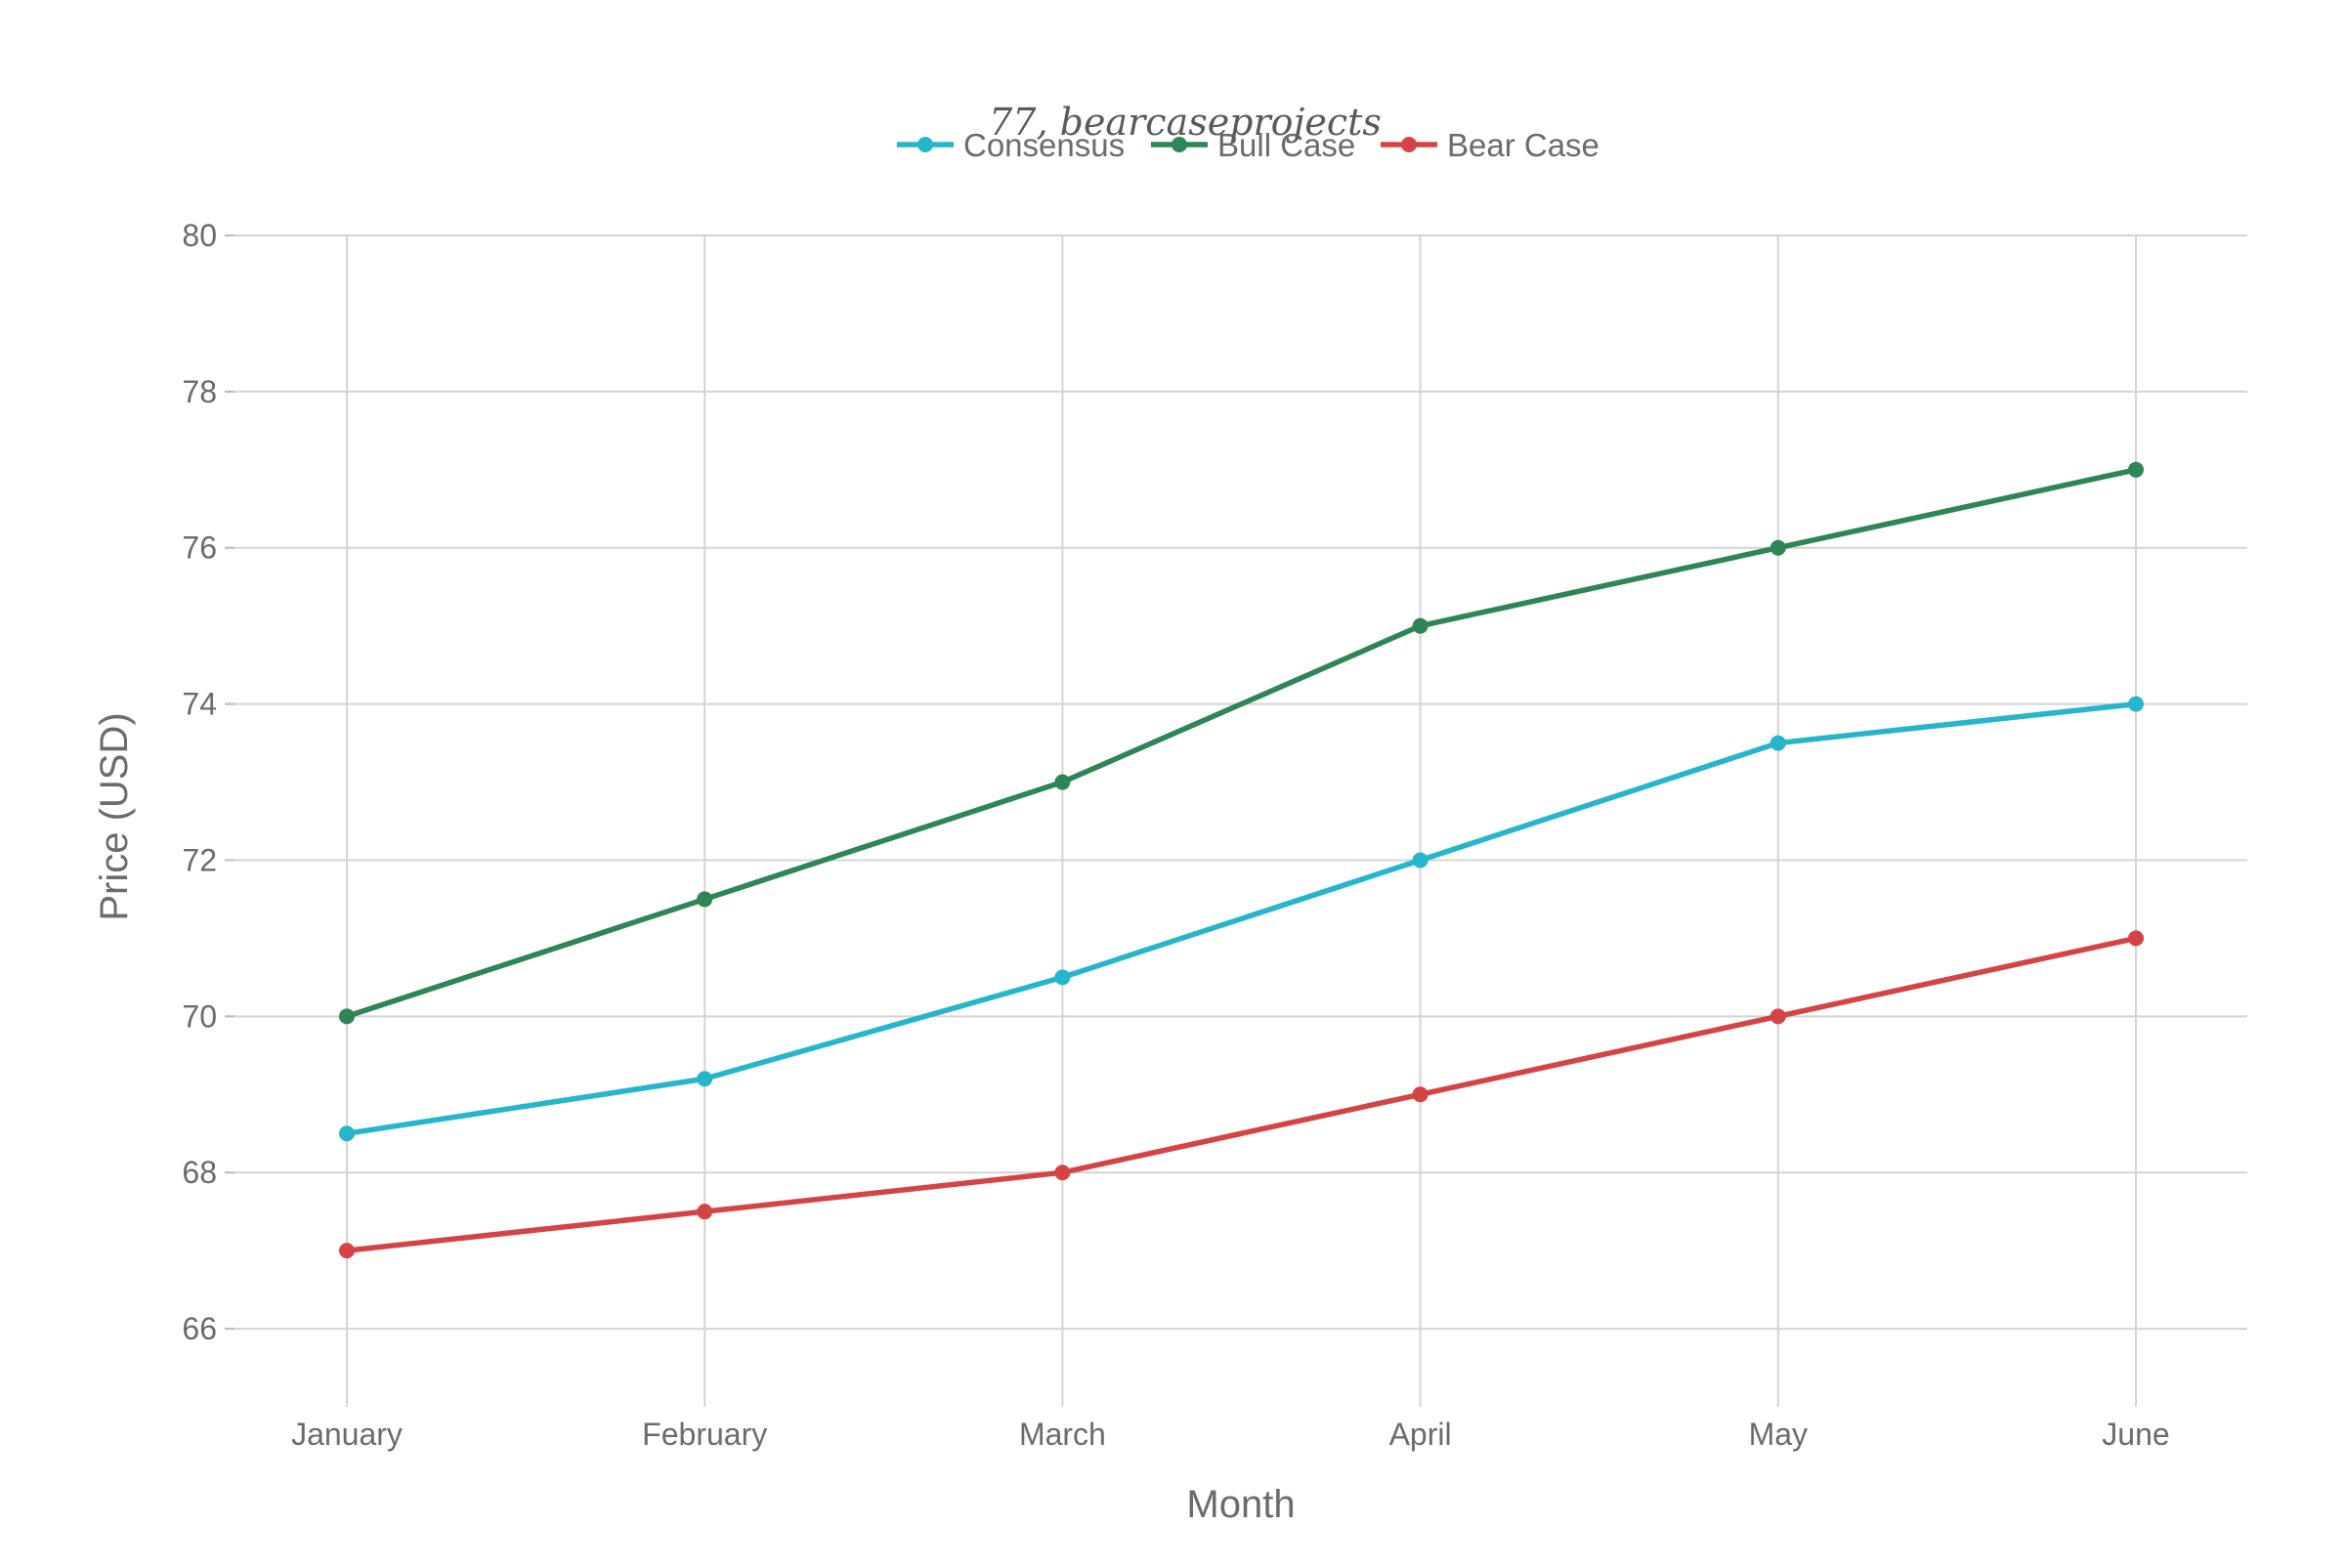 This screenshot has height=1568, width=2345. I want to click on y-tick-label: 78, so click(199, 391).